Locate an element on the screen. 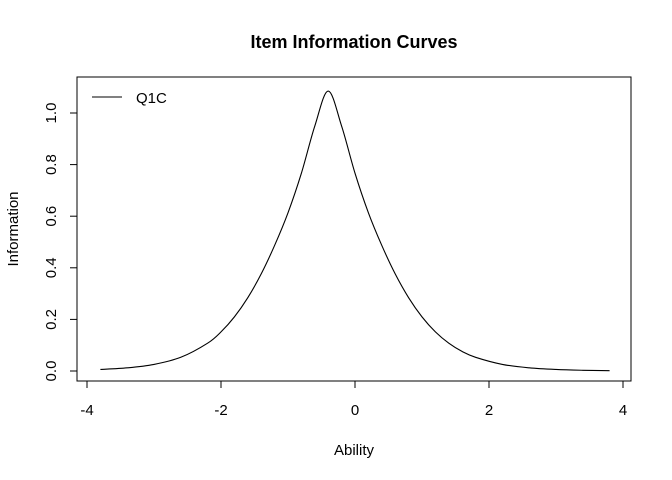 The height and width of the screenshot is (480, 672). y-axis-label: Information is located at coordinates (13, 228).